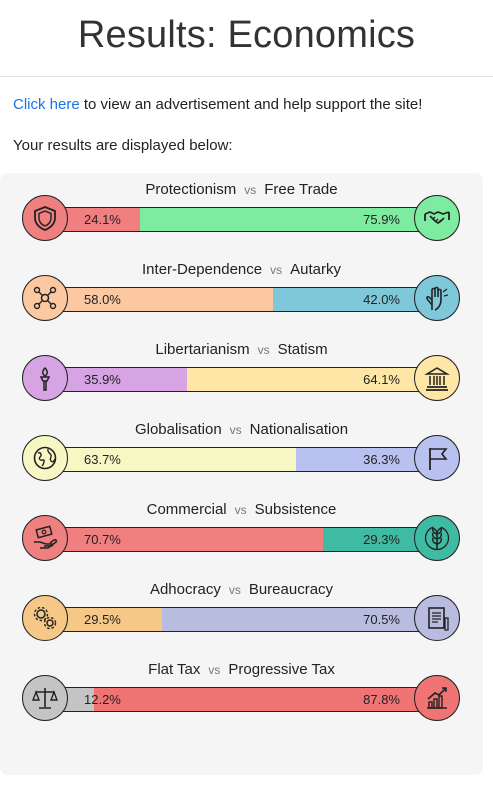  Describe the element at coordinates (302, 349) in the screenshot. I see `axis-right-name: Statism` at that location.